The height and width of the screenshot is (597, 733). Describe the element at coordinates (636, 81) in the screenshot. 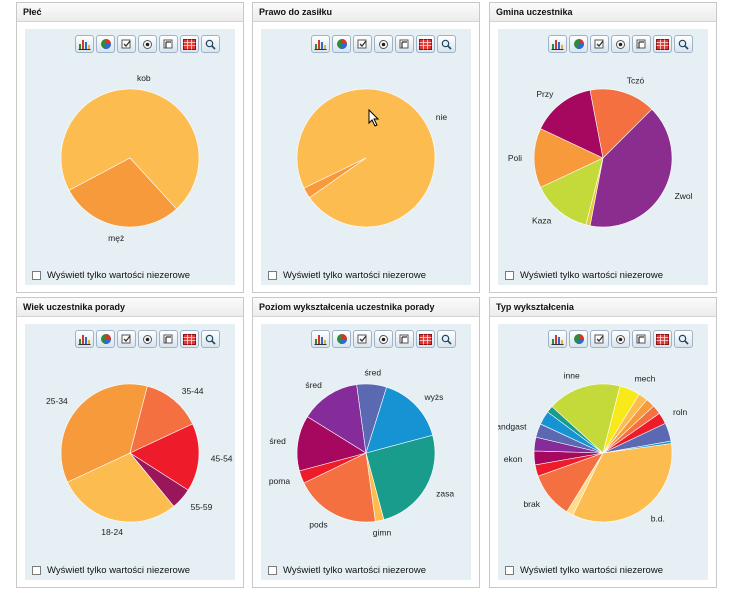

I see `slice-label: Tczó` at that location.